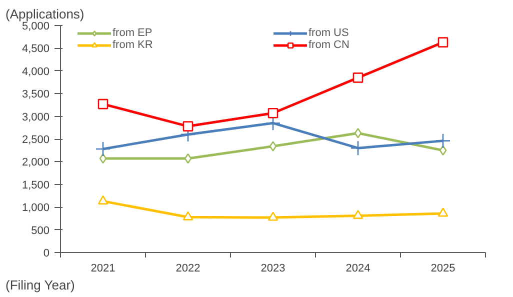 The width and height of the screenshot is (513, 297). What do you see at coordinates (133, 33) in the screenshot?
I see `legend-label: from EP` at bounding box center [133, 33].